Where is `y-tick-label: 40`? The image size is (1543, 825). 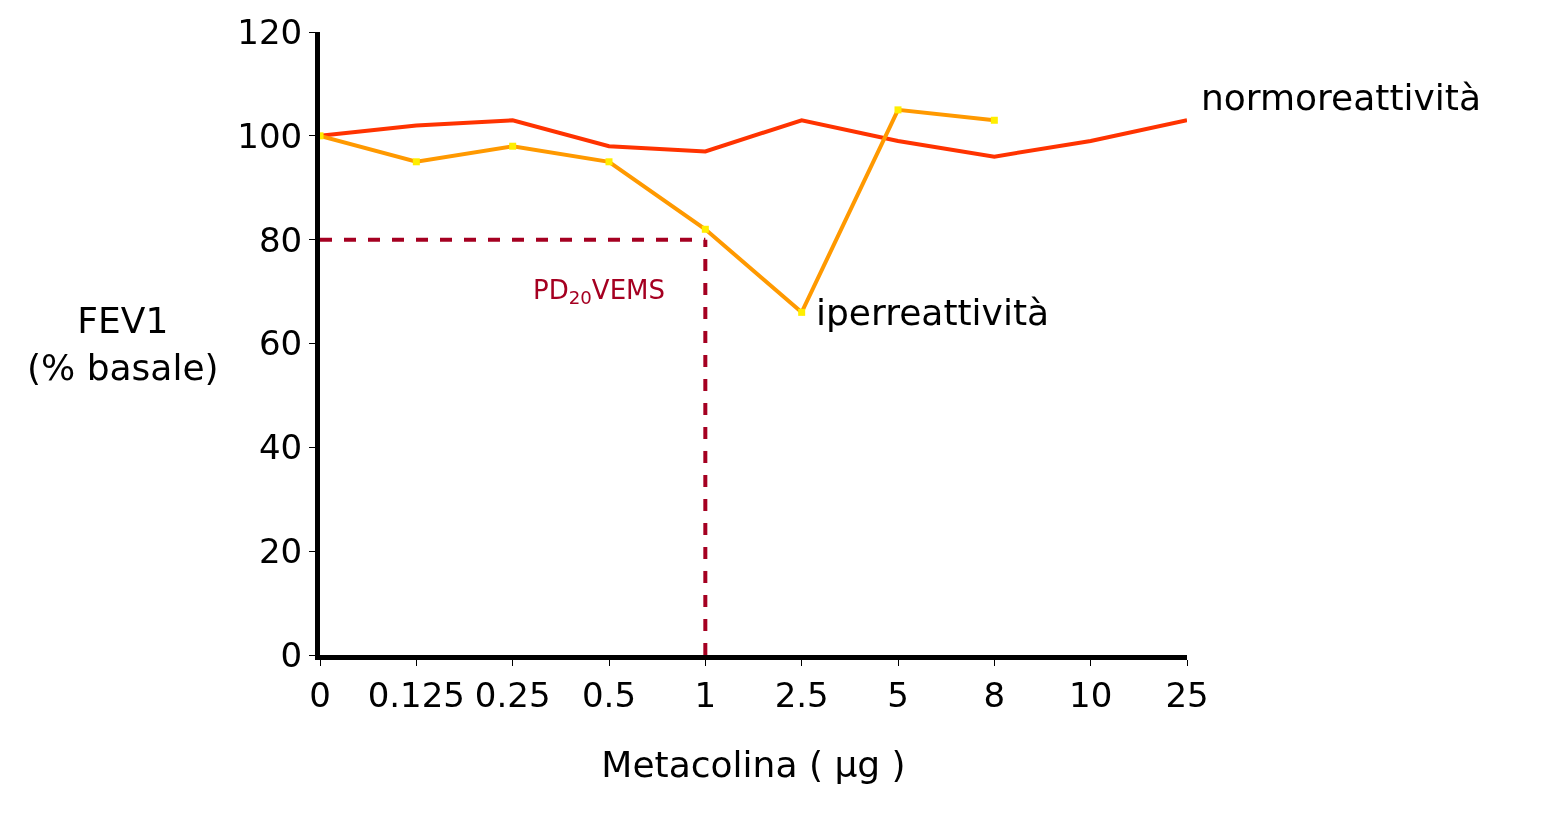 y-tick-label: 40 is located at coordinates (280, 447).